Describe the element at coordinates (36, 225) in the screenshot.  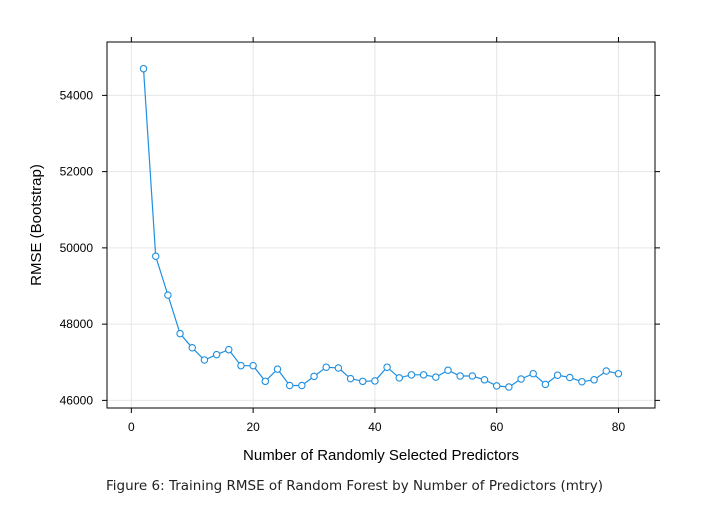
I see `y-axis-title: RMSE (Bootstrap)` at that location.